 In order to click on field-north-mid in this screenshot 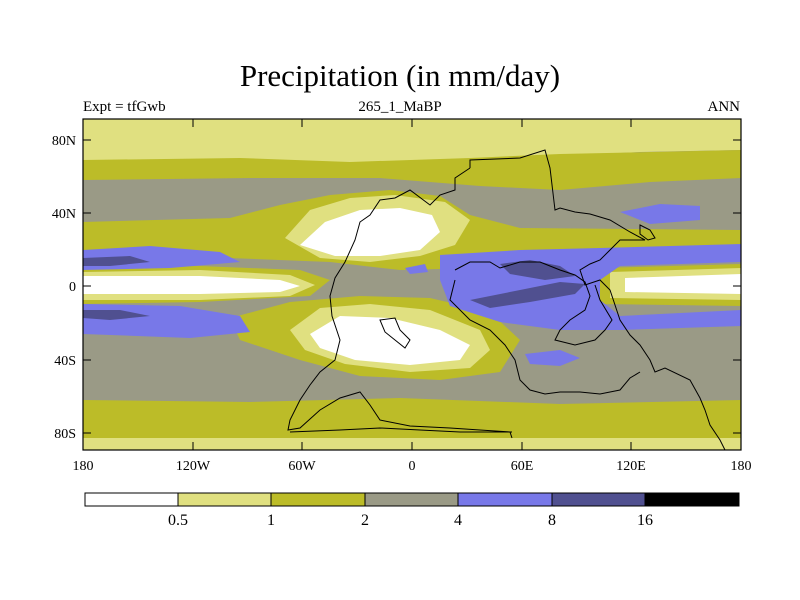, I will do `click(412, 170)`.